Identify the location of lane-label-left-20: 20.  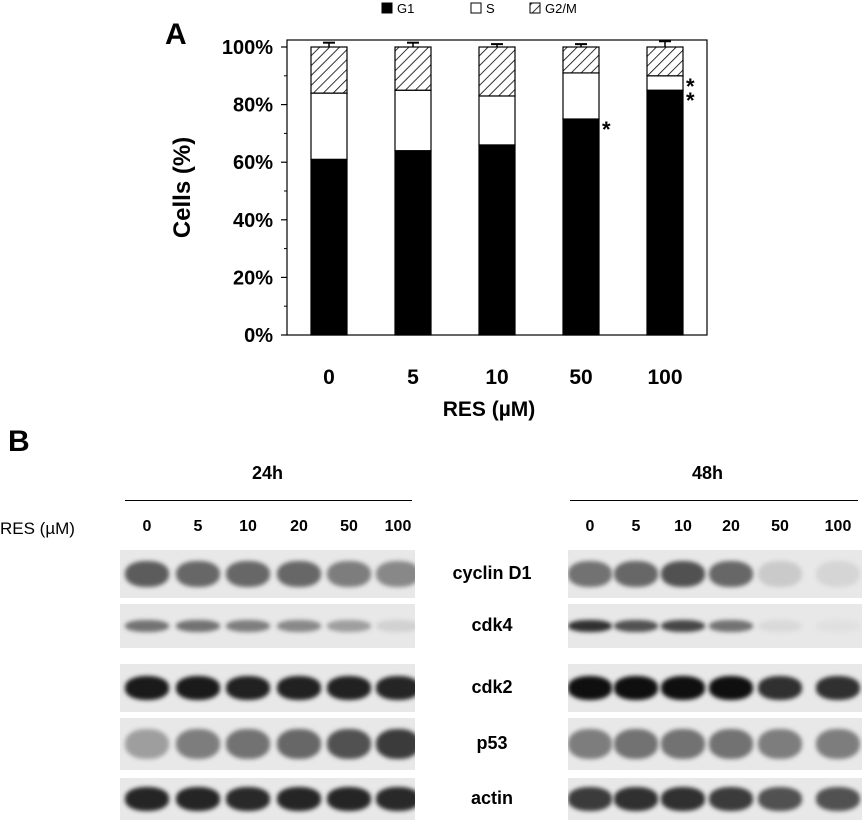
(299, 526).